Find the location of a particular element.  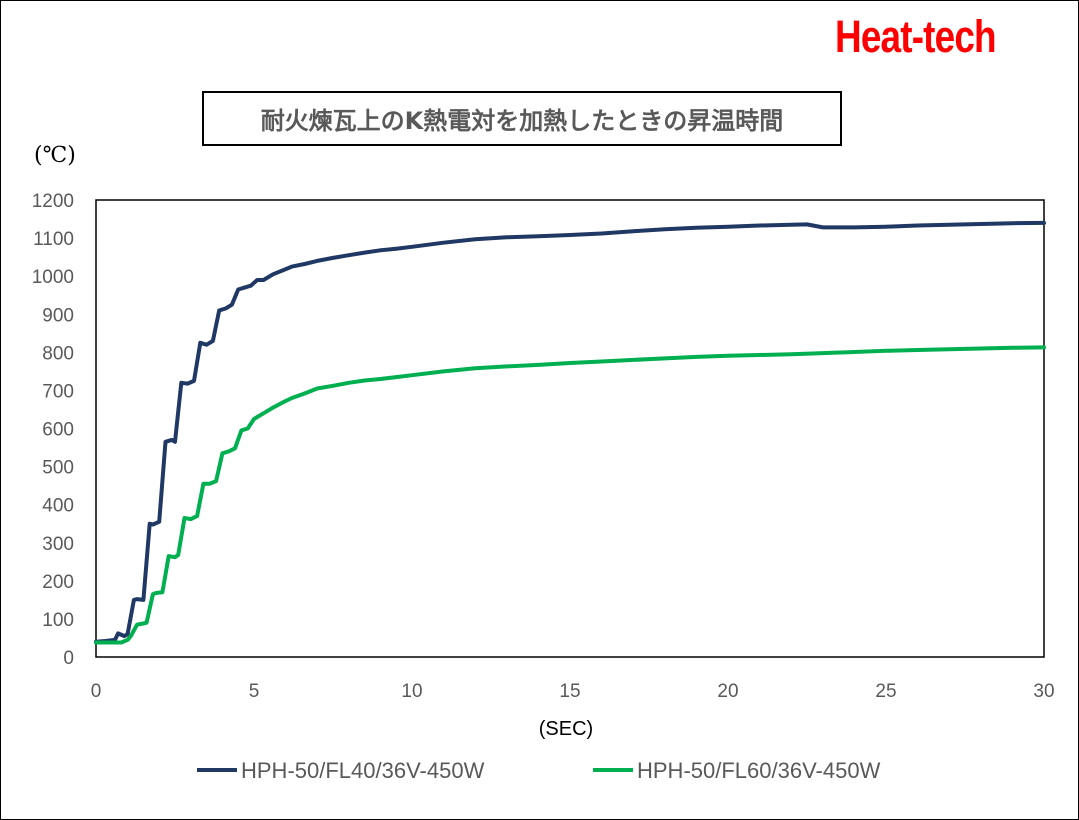

y-tick-label: 500 is located at coordinates (58, 468).